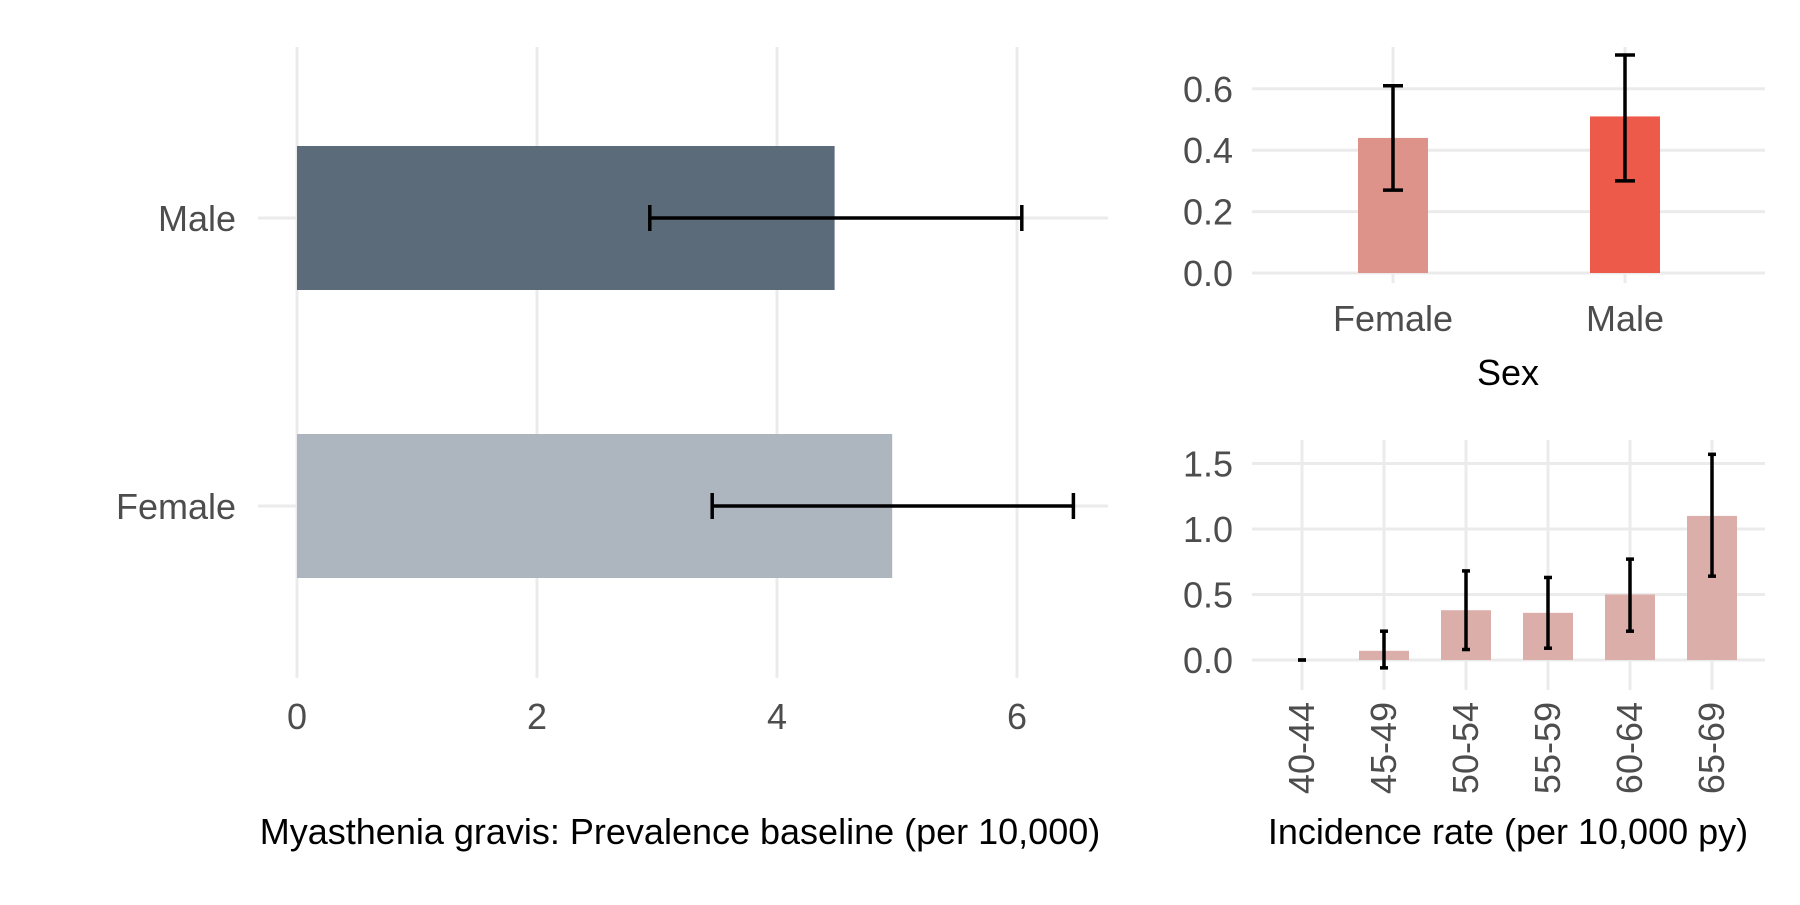  I want to click on prevalence-x-tick-label: 6, so click(1017, 716).